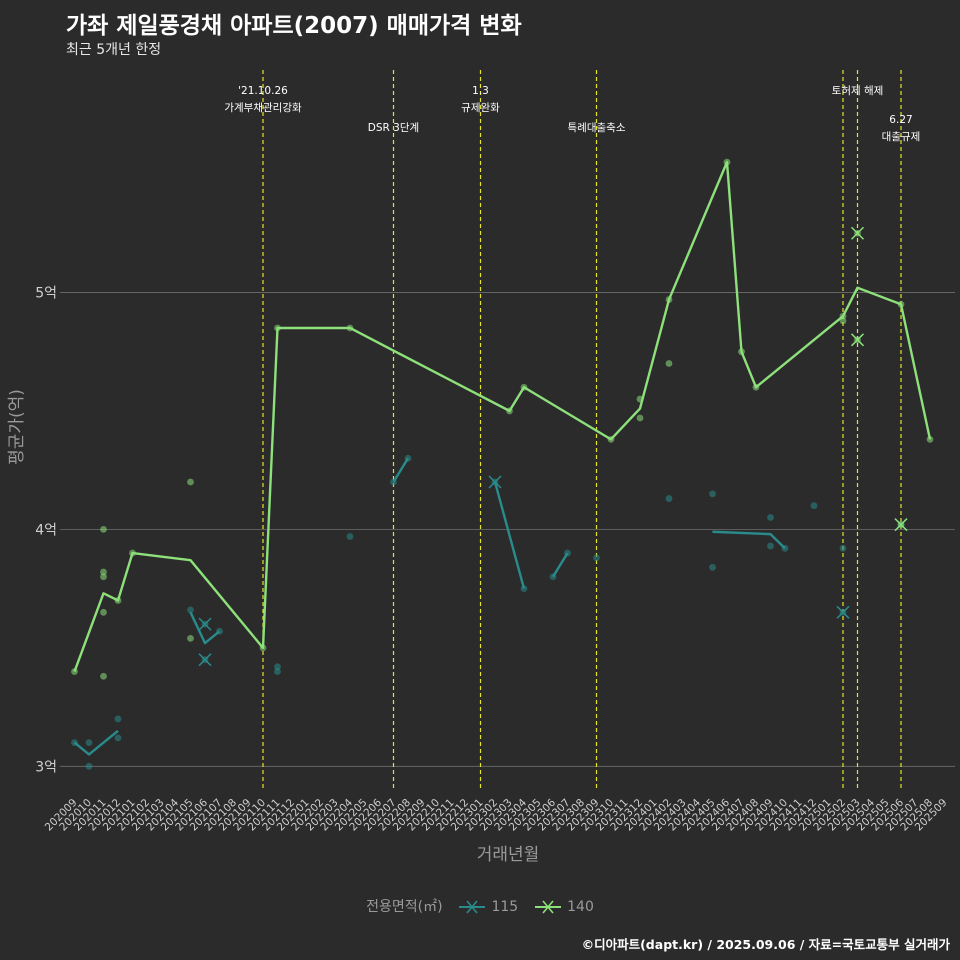  What do you see at coordinates (114, 50) in the screenshot?
I see `chart-subtitle: 최근 5개년 한정` at bounding box center [114, 50].